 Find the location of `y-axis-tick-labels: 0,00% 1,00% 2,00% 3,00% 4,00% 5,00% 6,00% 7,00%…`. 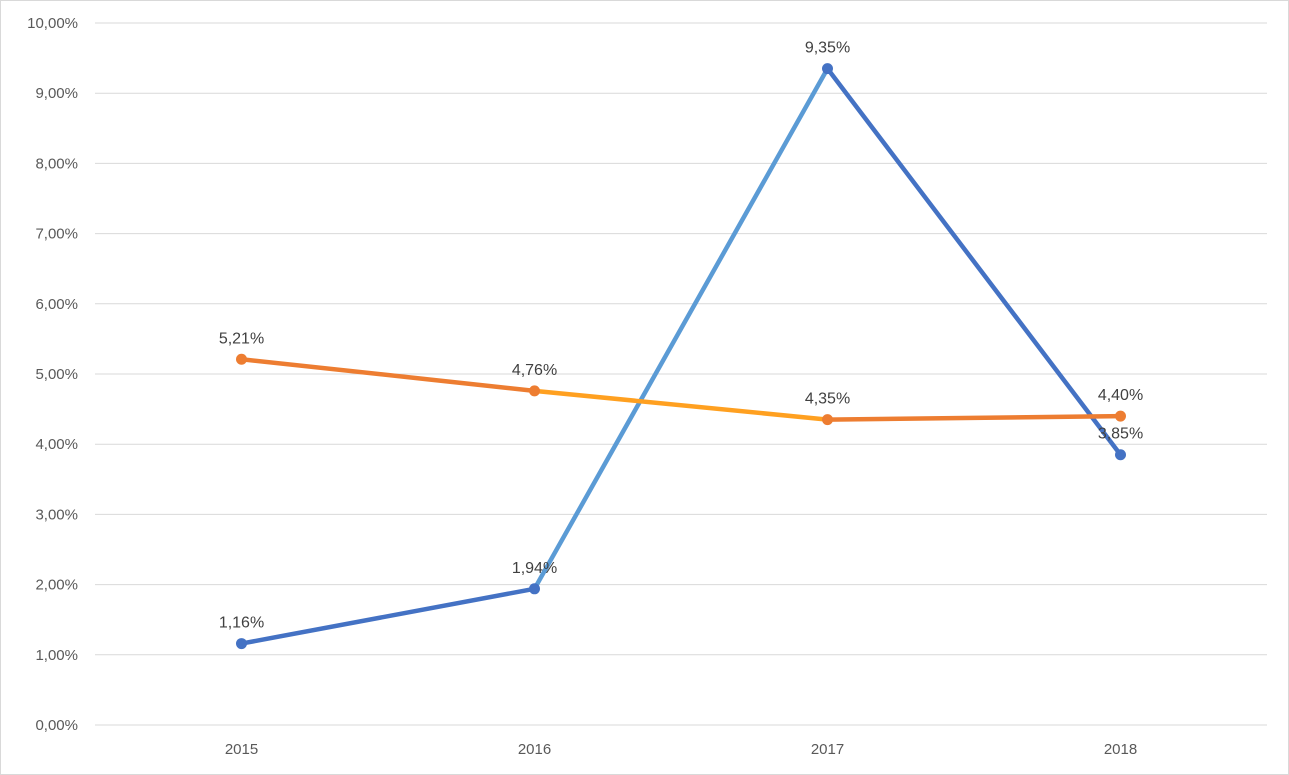

y-axis-tick-labels: 0,00% 1,00% 2,00% 3,00% 4,00% 5,00% 6,00% 7,00%… is located at coordinates (52, 374).